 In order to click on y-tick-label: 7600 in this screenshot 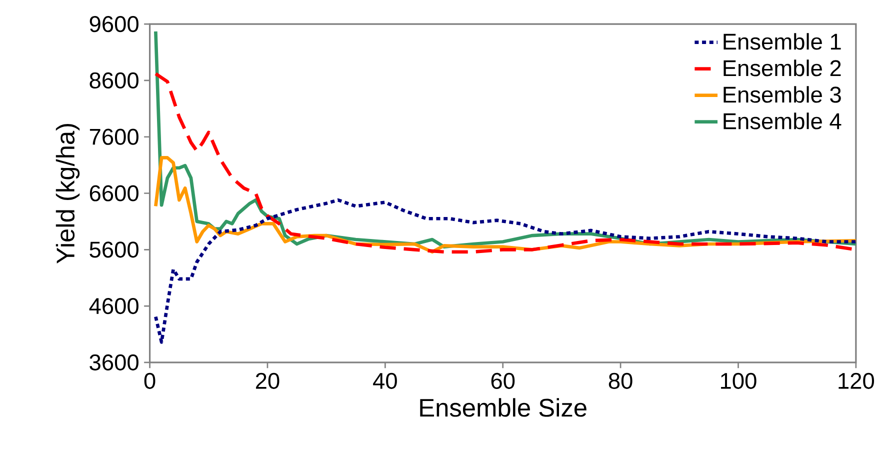, I will do `click(114, 136)`.